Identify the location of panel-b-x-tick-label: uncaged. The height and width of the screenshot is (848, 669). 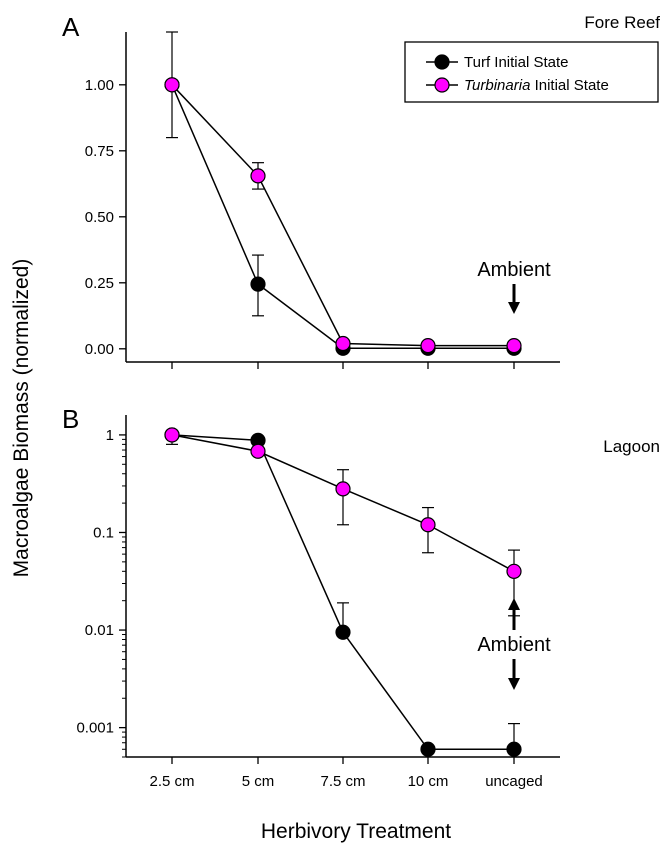
(514, 781).